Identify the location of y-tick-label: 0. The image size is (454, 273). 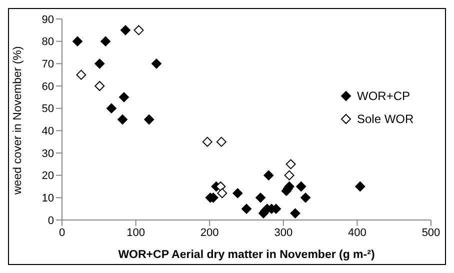
(51, 220).